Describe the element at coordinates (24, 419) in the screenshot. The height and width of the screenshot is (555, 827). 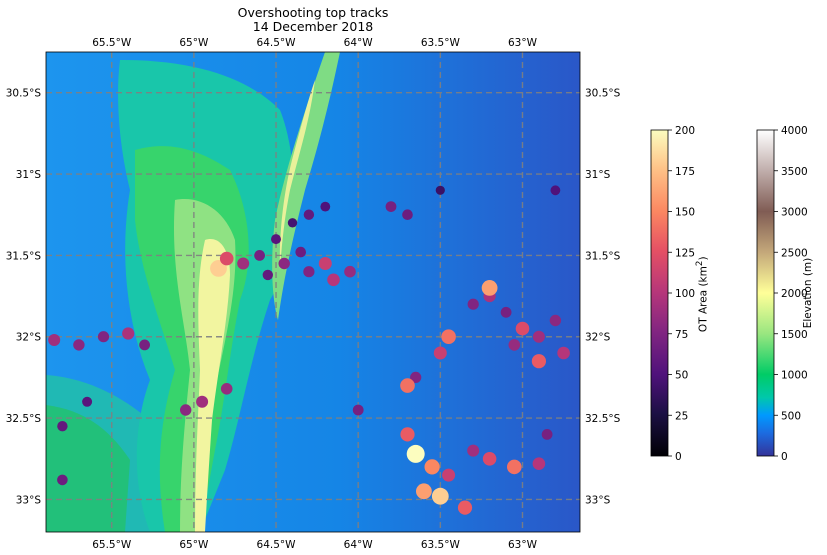
I see `lat-tick-label-left: 32.5°S` at that location.